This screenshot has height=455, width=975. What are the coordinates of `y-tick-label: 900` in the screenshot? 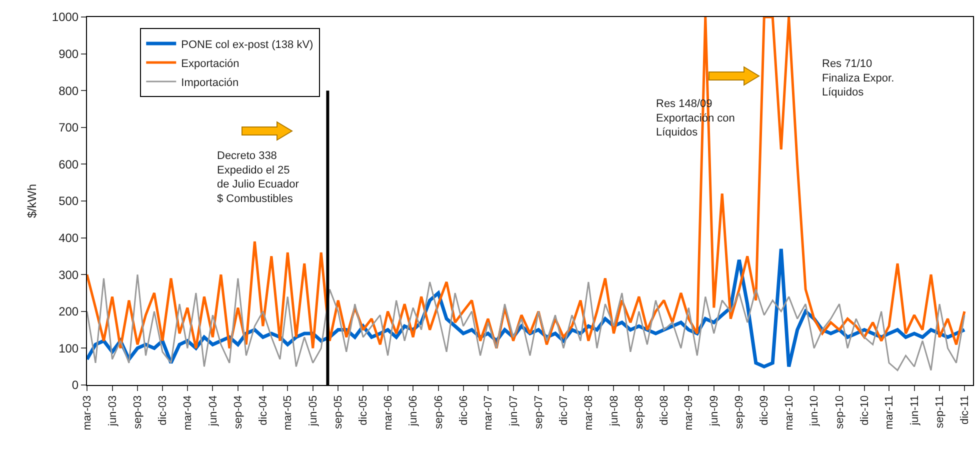 It's located at (68, 54).